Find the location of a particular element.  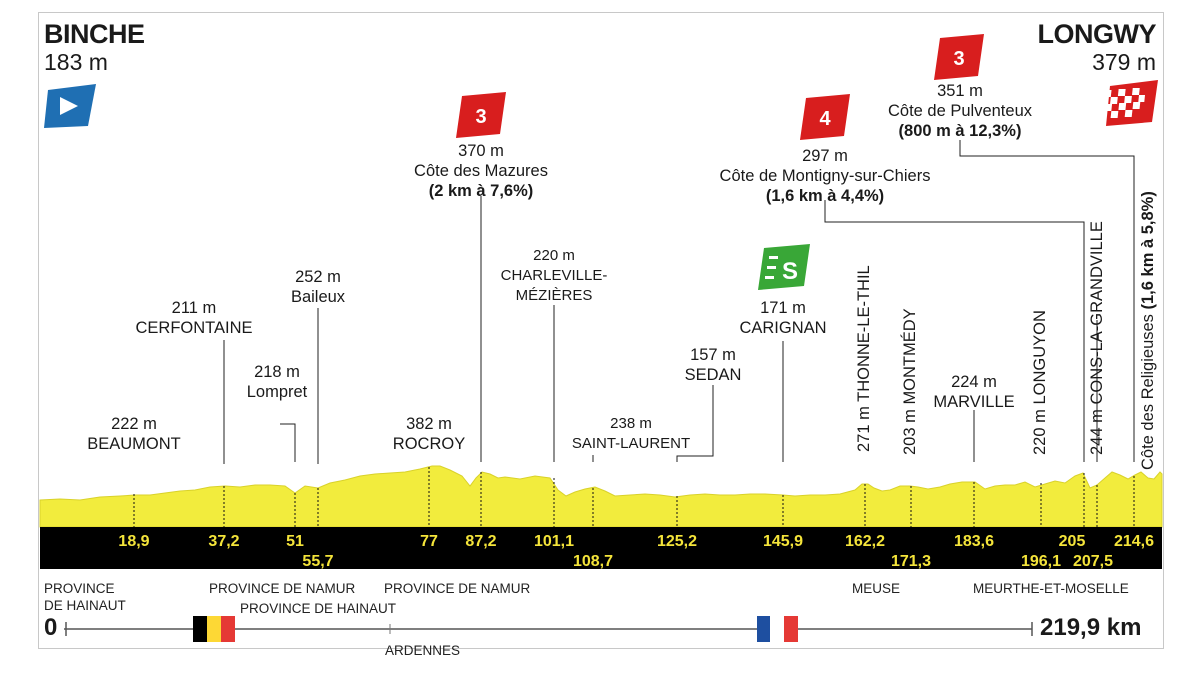

place-rocroy: 382 m ROCROY is located at coordinates (429, 434).